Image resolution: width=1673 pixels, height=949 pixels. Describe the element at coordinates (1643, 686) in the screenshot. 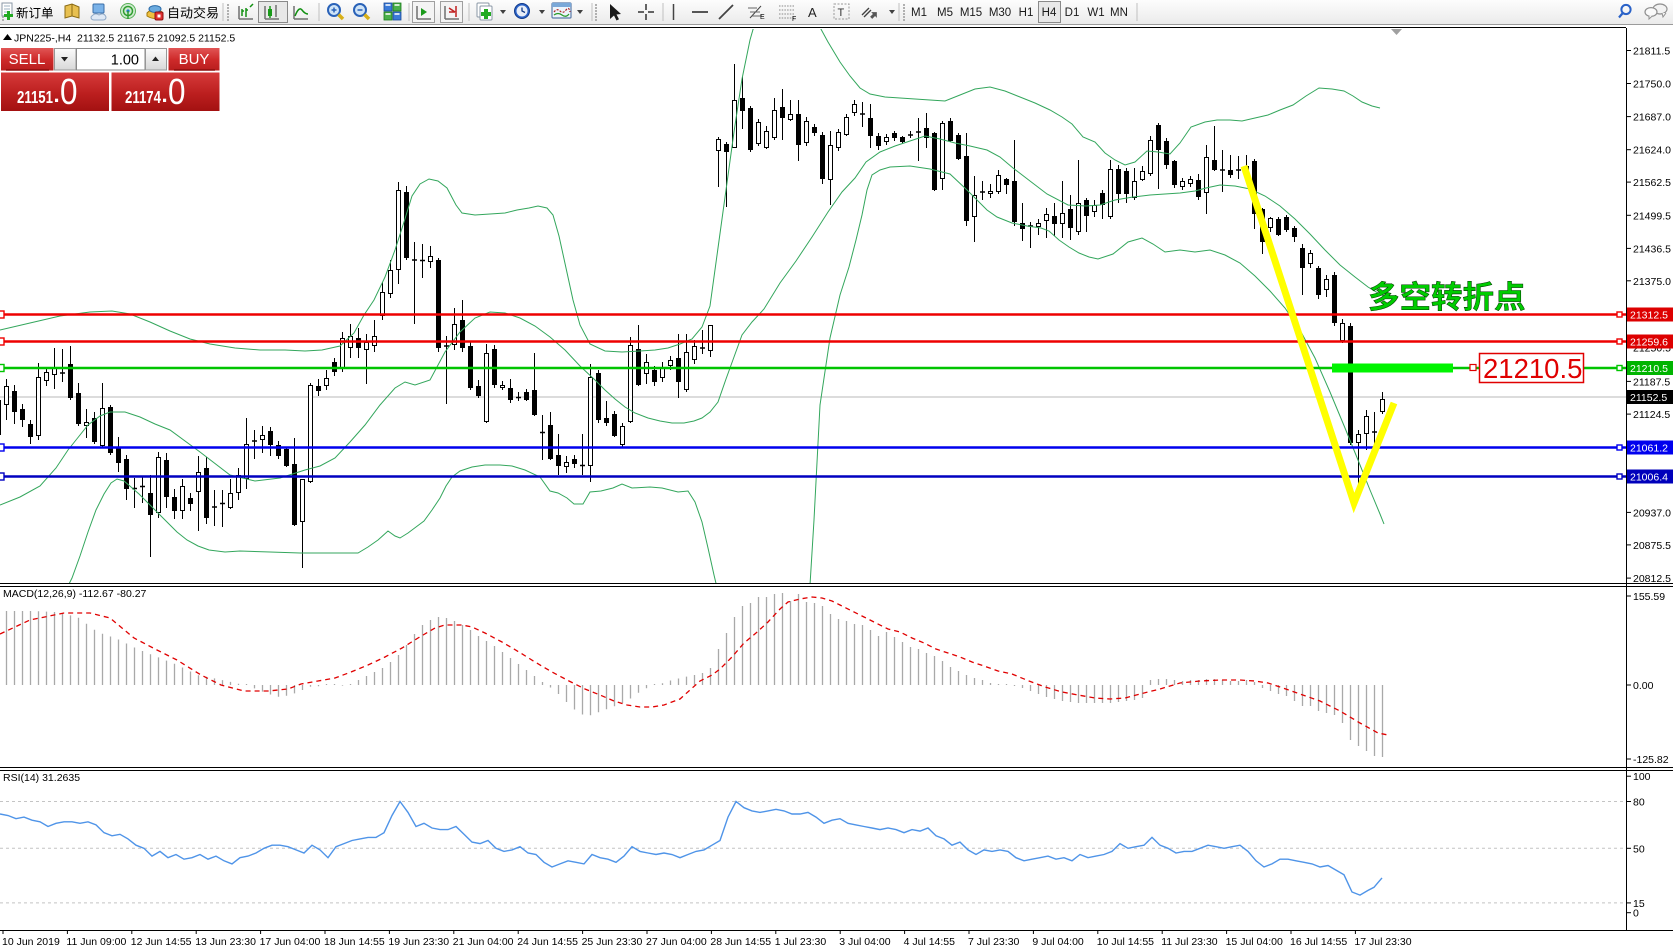

I see `svg-text: 0.00` at that location.